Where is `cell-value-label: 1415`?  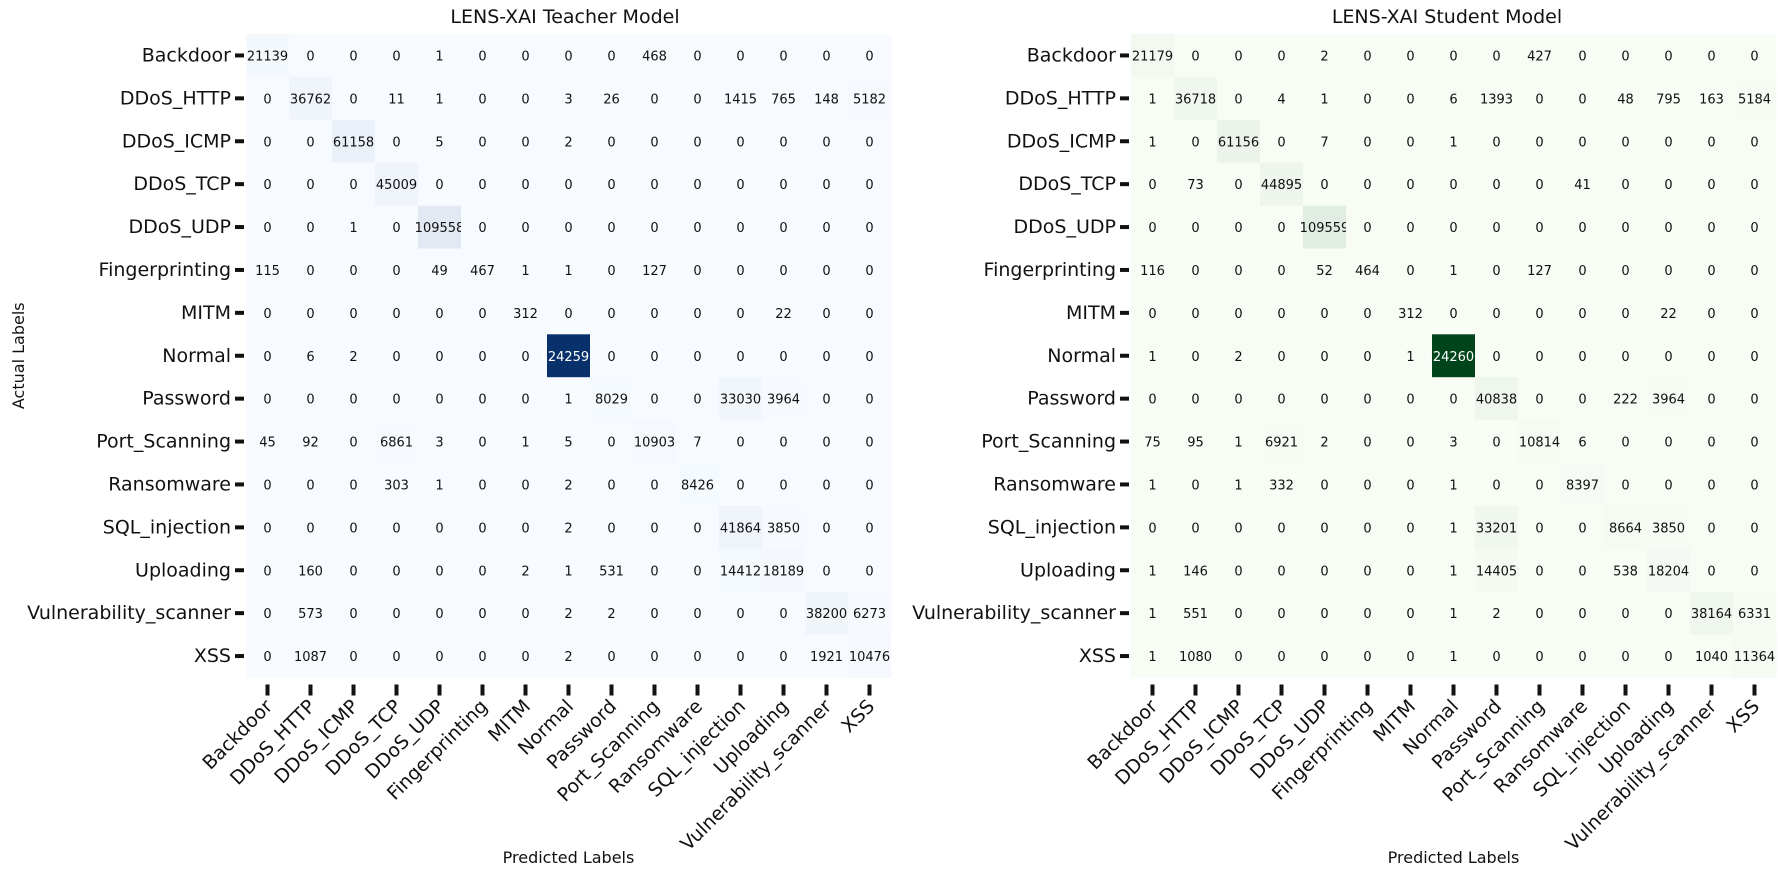
cell-value-label: 1415 is located at coordinates (740, 99).